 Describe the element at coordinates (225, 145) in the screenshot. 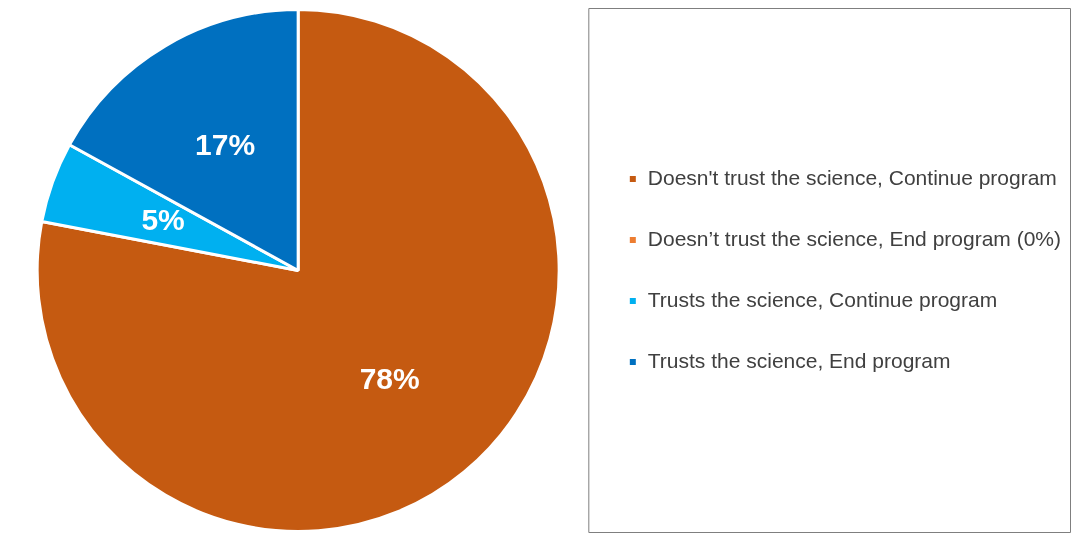

I see `data-label: 17%` at that location.